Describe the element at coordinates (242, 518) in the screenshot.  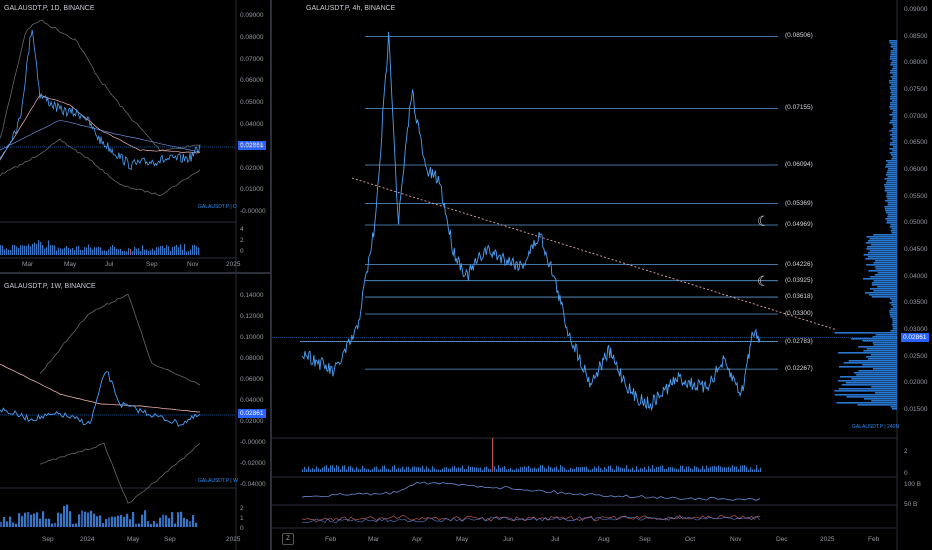
I see `volume-axis-tick: 1` at that location.